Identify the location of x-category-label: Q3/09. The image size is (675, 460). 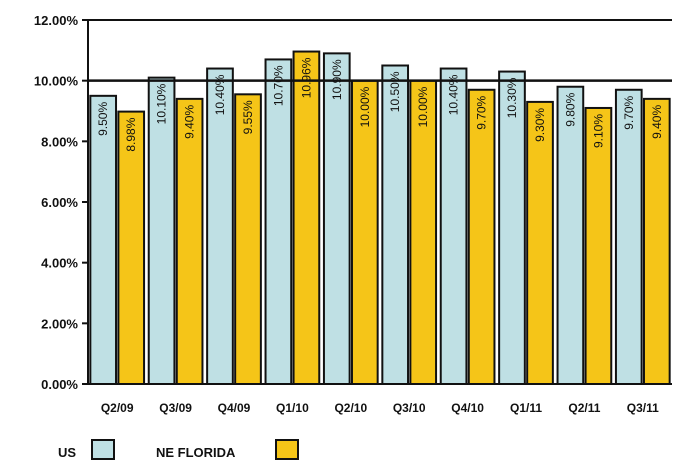
(175, 408).